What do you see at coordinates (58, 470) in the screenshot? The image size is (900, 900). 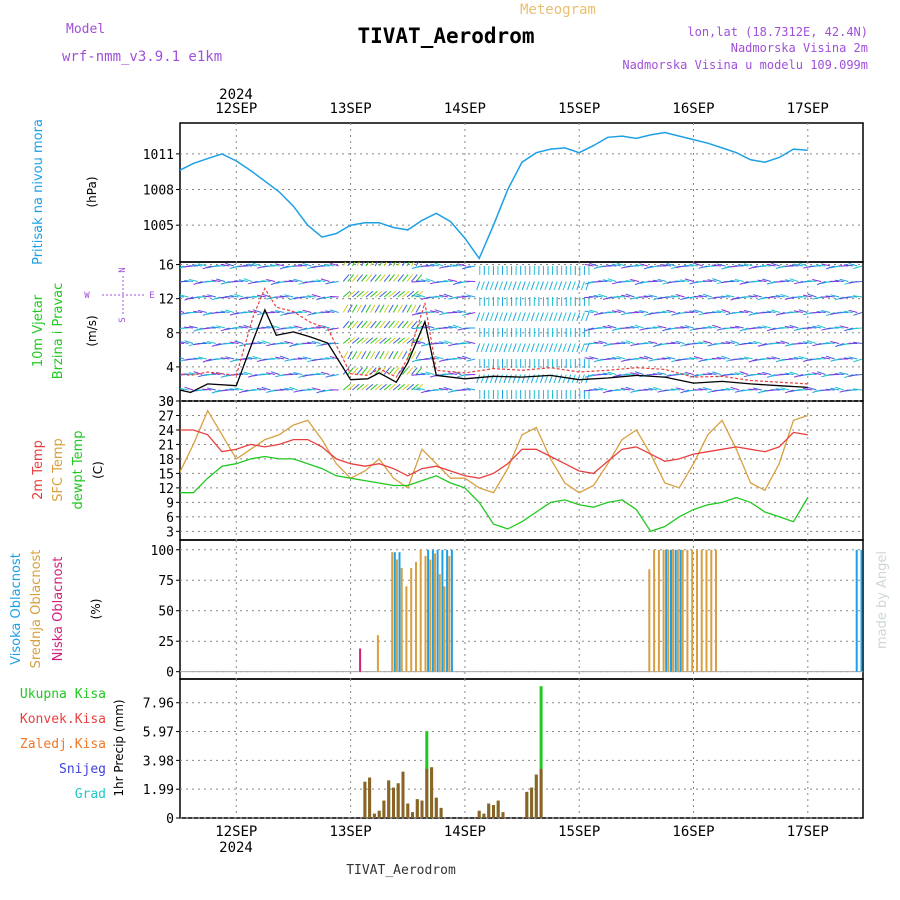 I see `temp-ylabel-2: SFC Temp` at bounding box center [58, 470].